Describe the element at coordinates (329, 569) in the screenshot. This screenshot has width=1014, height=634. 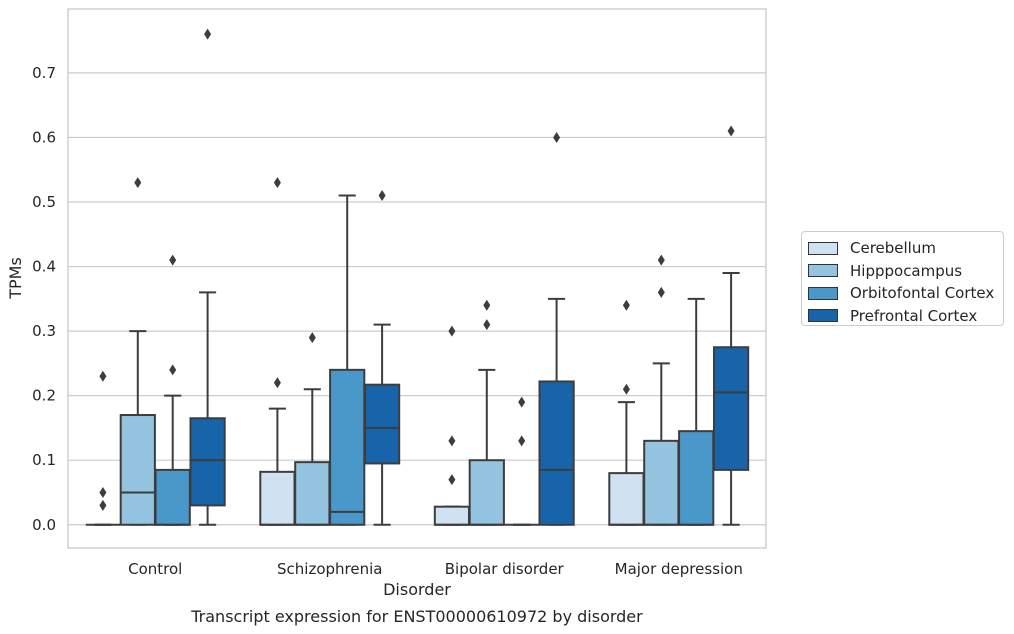
I see `x-tick-label: Schizophrenia` at that location.